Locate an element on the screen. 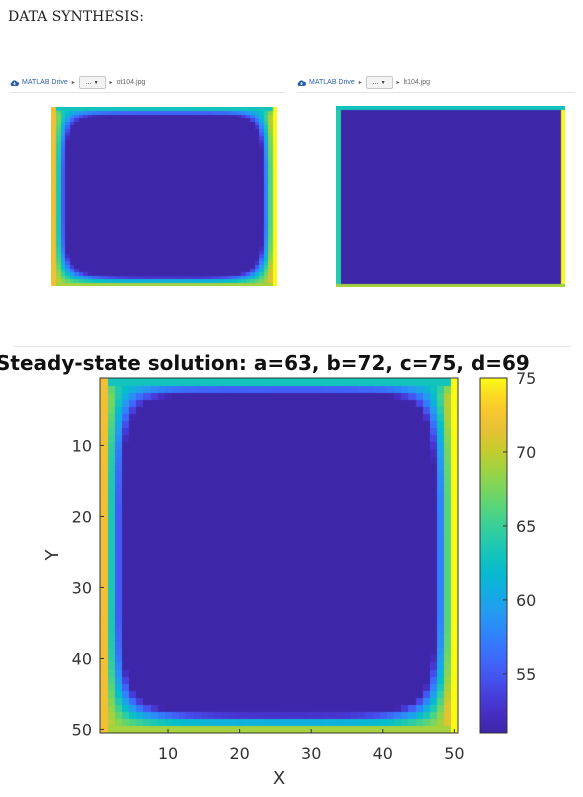 The image size is (583, 797). y-tick-label: 50 is located at coordinates (82, 729).